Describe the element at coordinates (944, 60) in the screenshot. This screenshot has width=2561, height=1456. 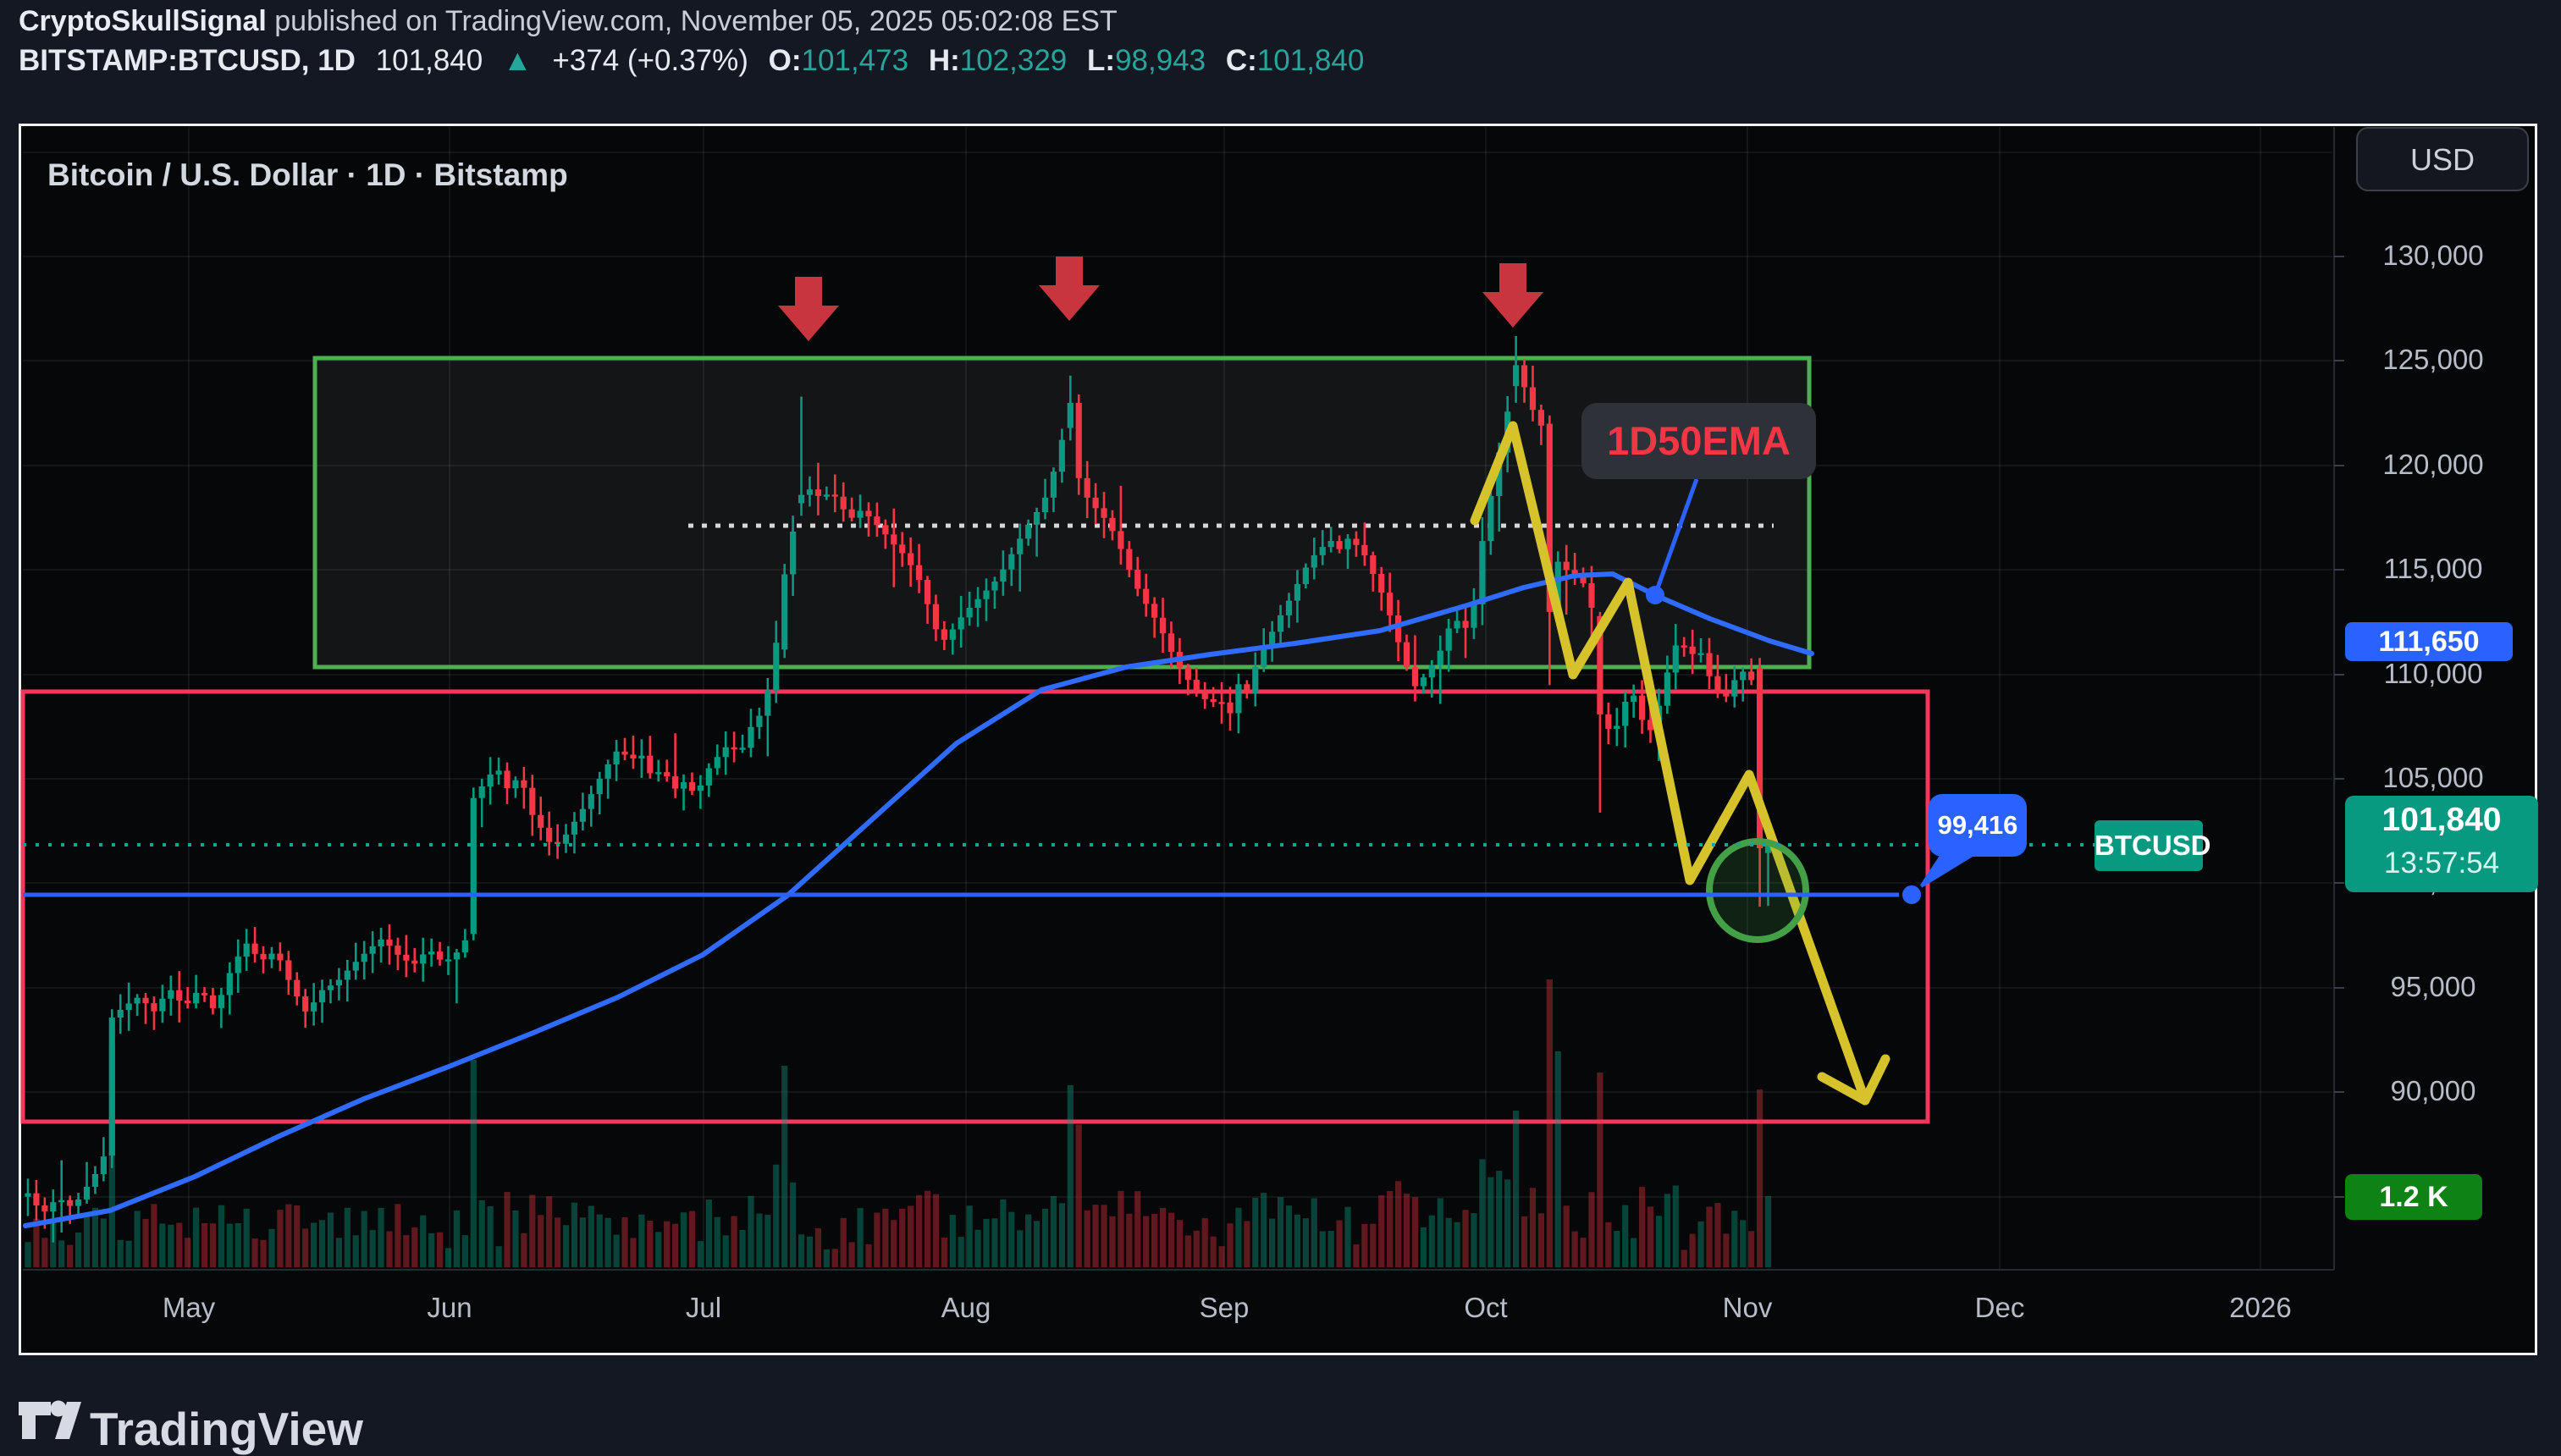
I see `high-label: H:` at that location.